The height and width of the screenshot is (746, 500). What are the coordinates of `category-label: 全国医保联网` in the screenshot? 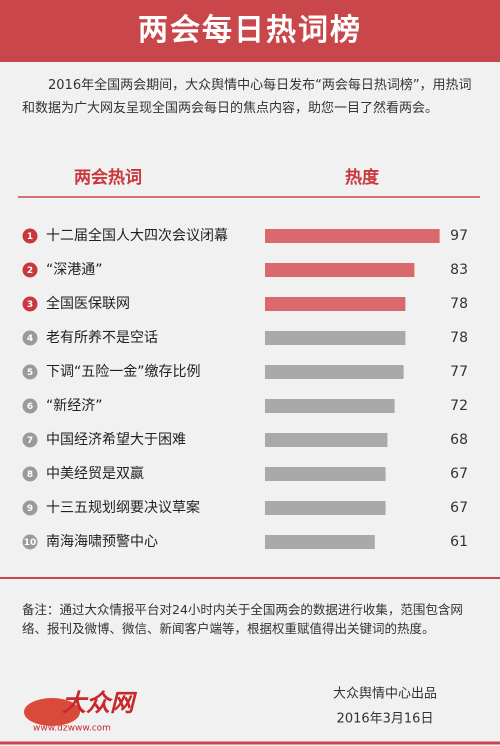 It's located at (88, 303).